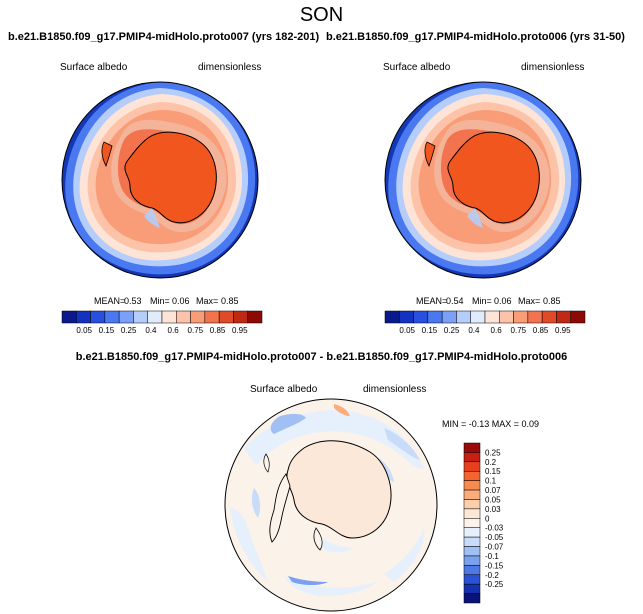 The height and width of the screenshot is (614, 643). I want to click on panel-1-colorbar-tick-label: 0.75, so click(196, 330).